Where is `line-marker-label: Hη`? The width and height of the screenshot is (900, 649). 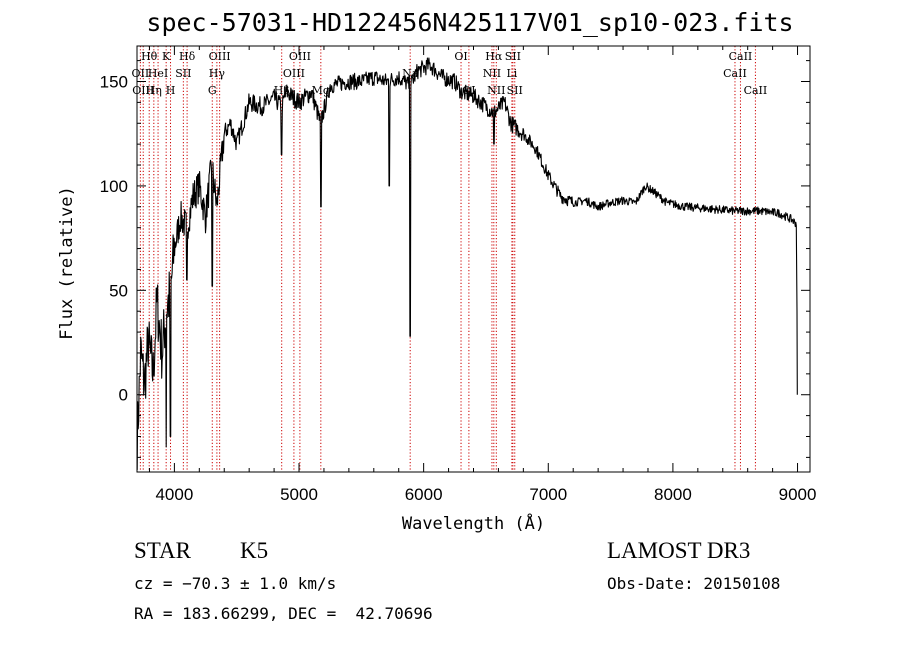 line-marker-label: Hη is located at coordinates (154, 90).